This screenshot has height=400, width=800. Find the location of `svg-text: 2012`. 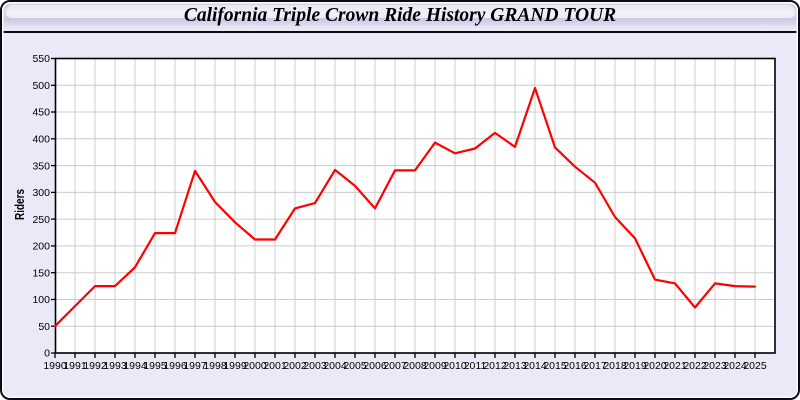

svg-text: 2012 is located at coordinates (495, 366).